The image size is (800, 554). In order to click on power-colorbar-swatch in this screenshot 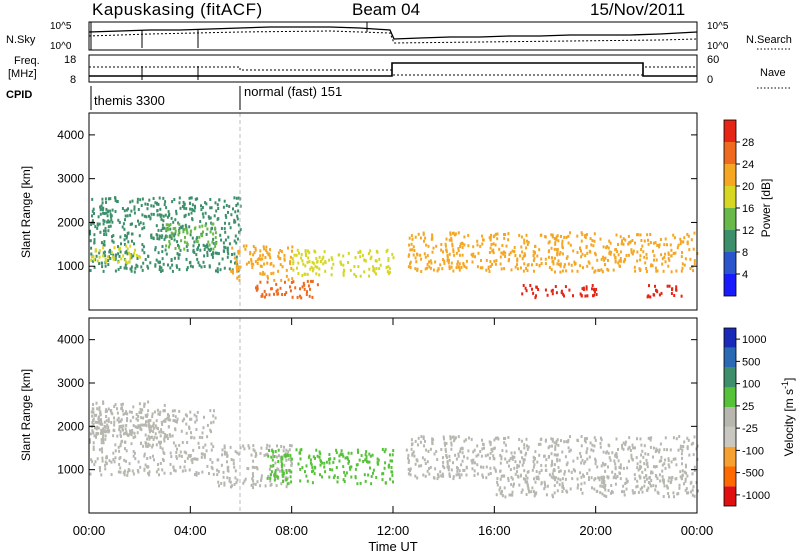, I will do `click(730, 153)`.